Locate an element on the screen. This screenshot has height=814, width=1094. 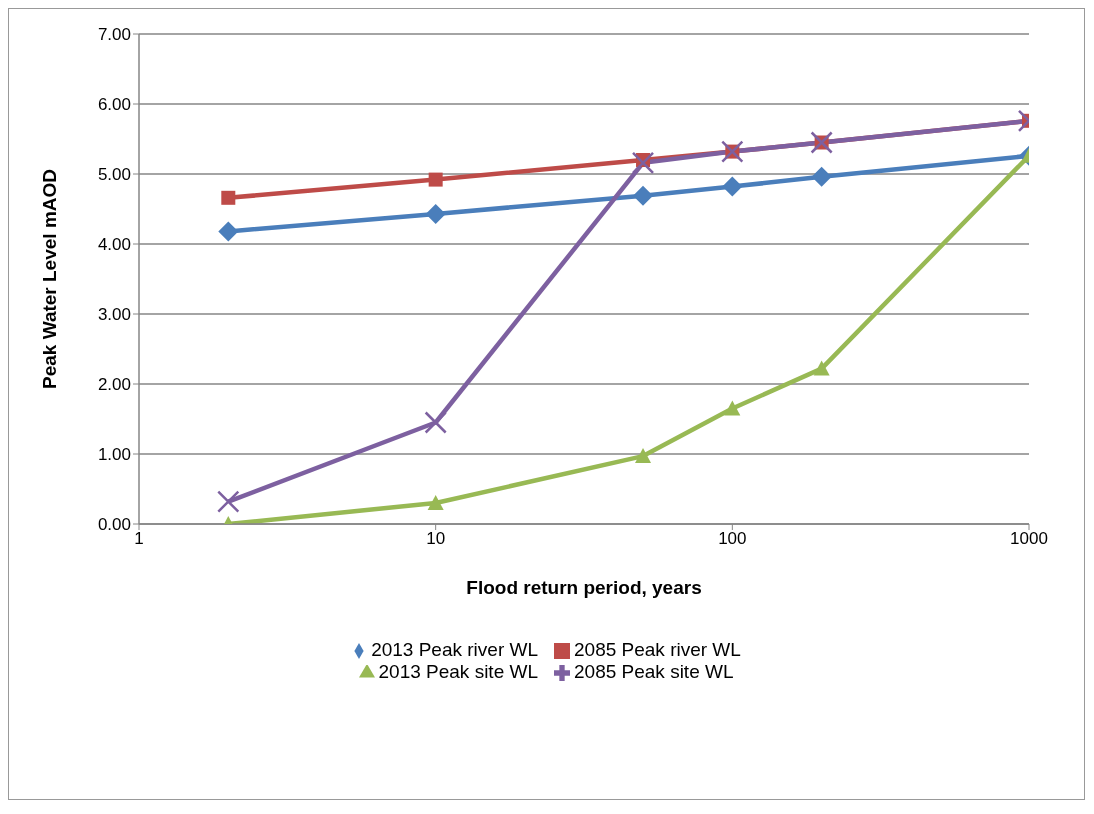
y-tick-label: 3.00 is located at coordinates (114, 315).